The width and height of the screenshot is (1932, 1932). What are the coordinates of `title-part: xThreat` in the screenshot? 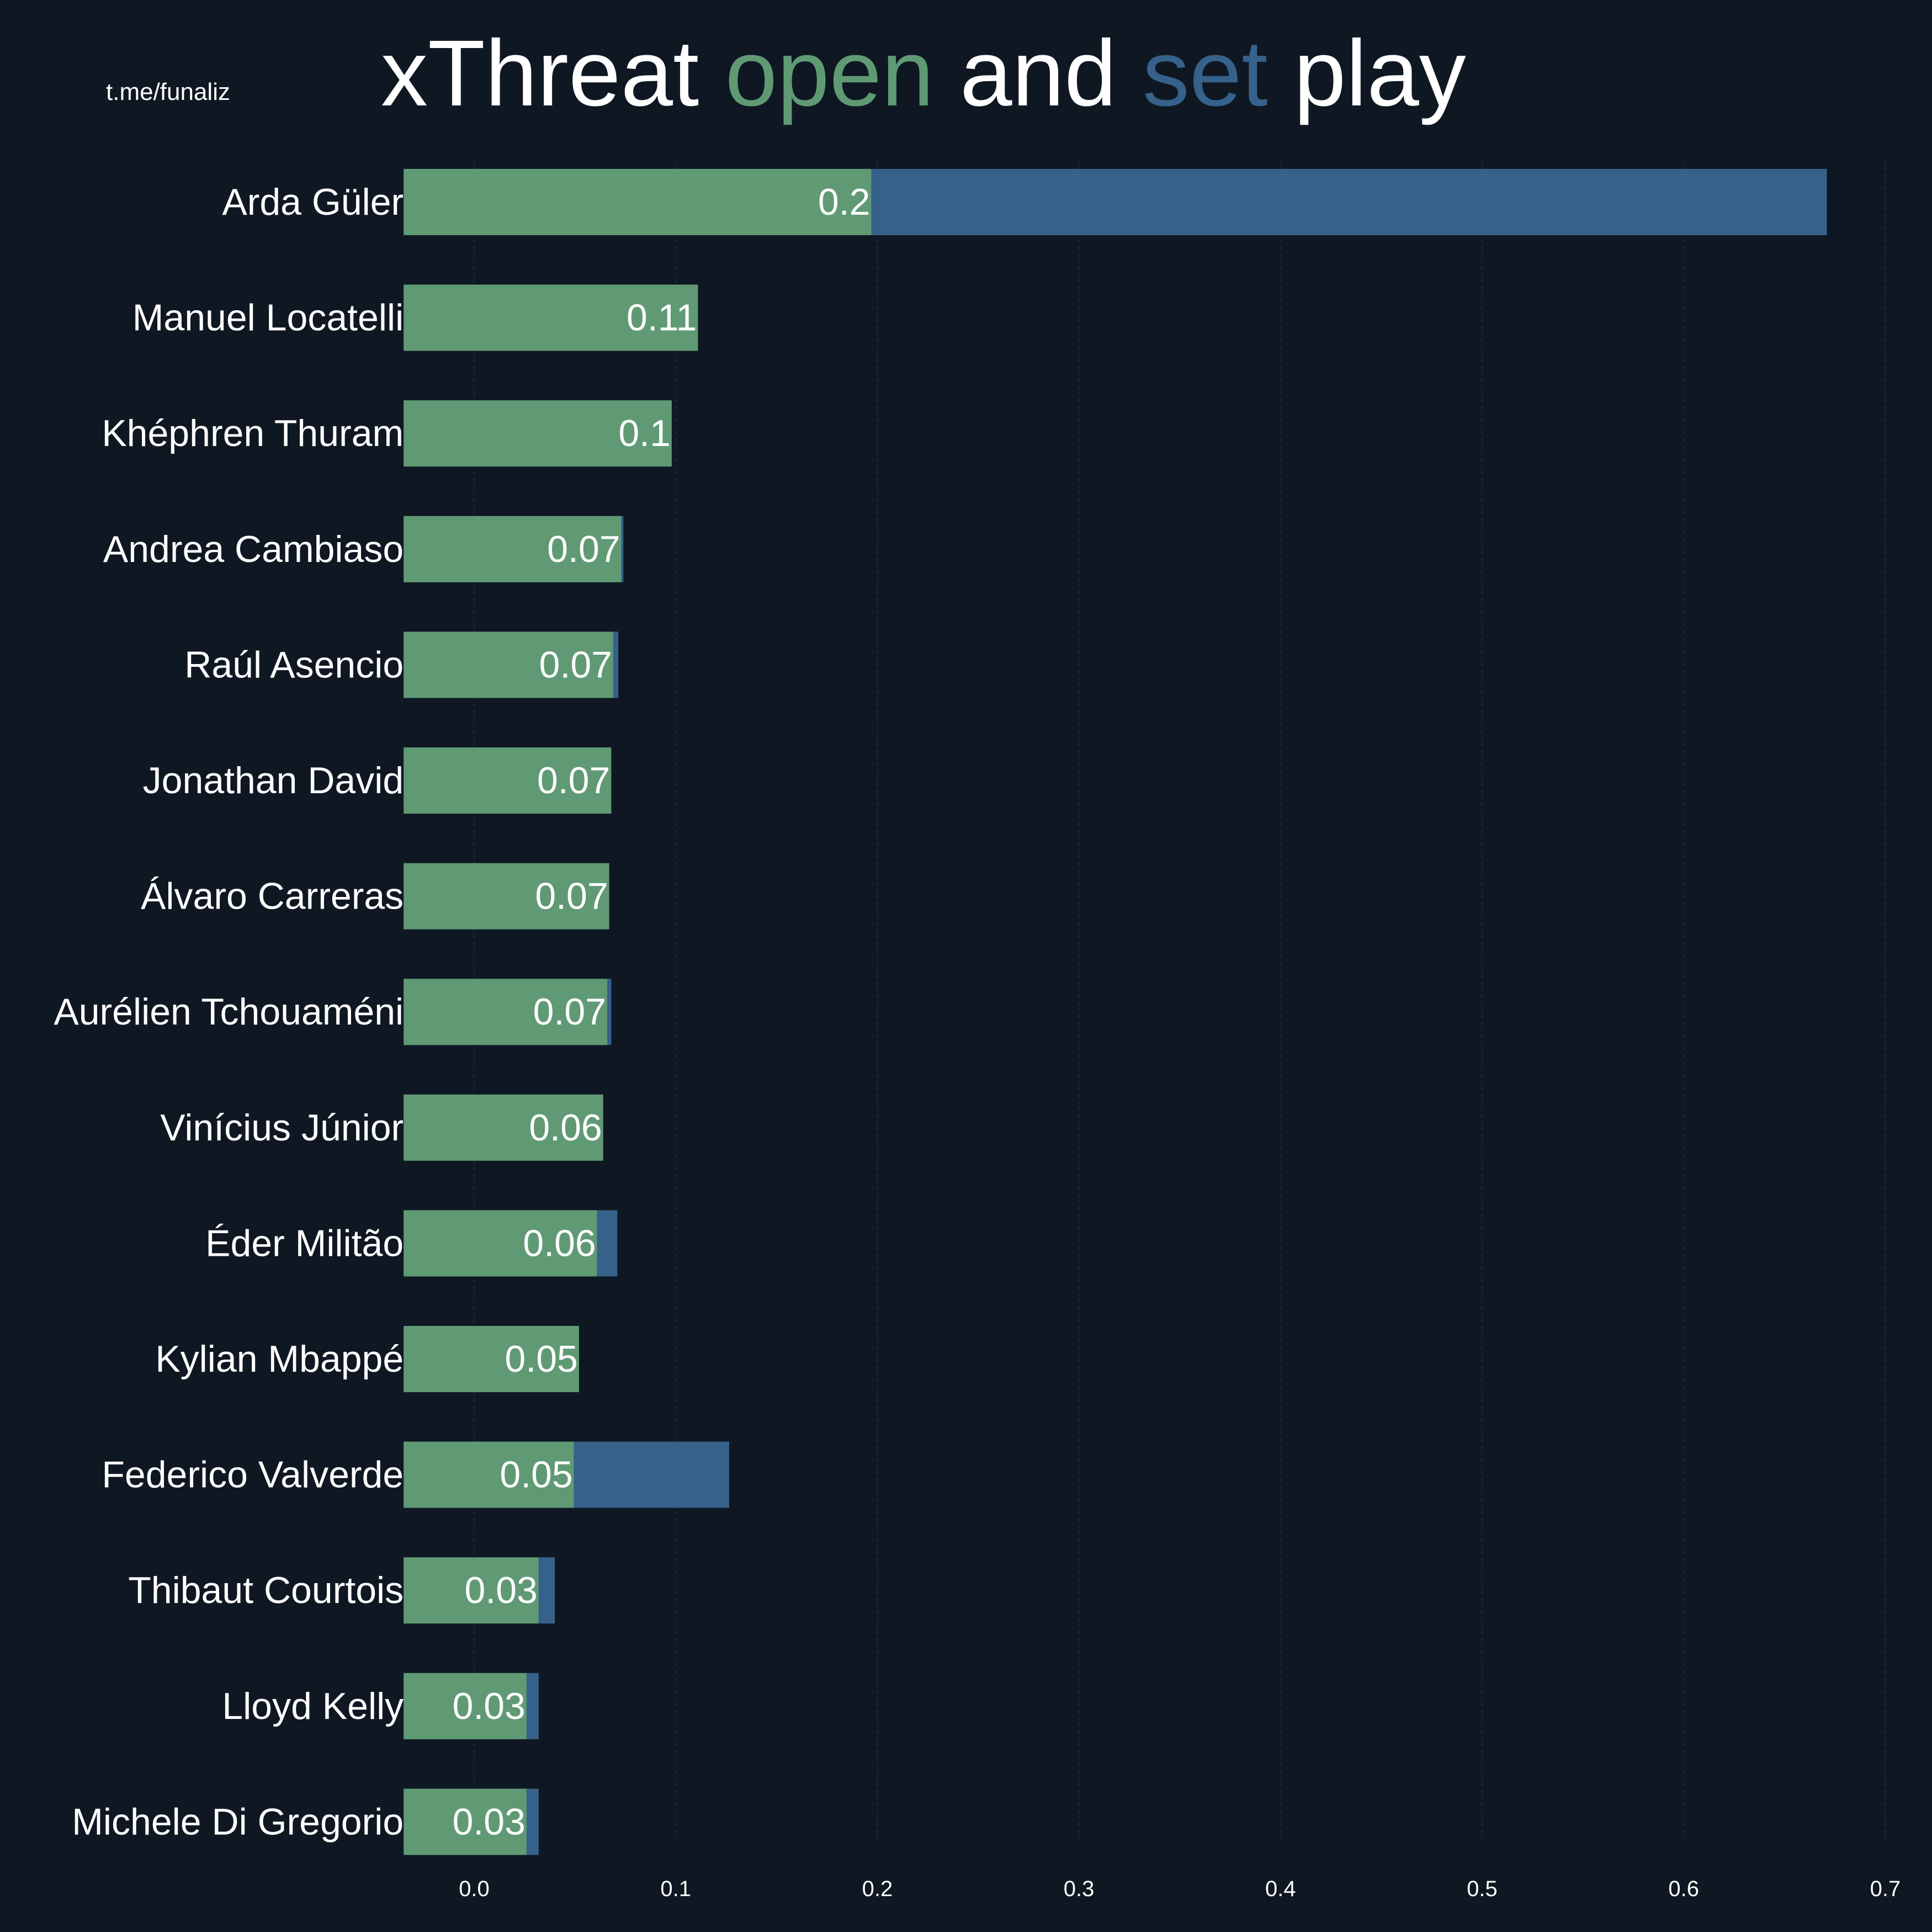 It's located at (553, 73).